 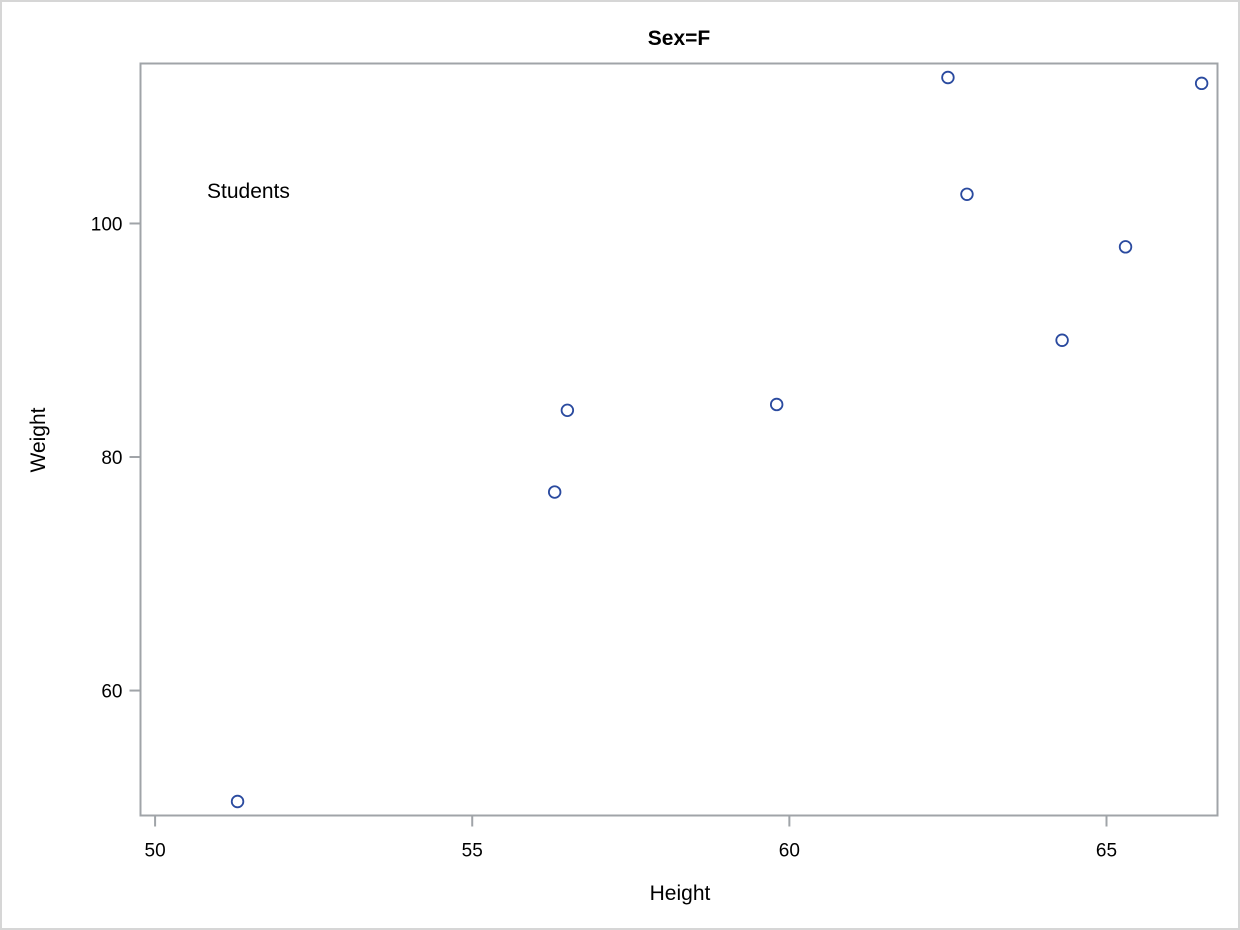 I want to click on x-axis-label: Height, so click(x=680, y=893).